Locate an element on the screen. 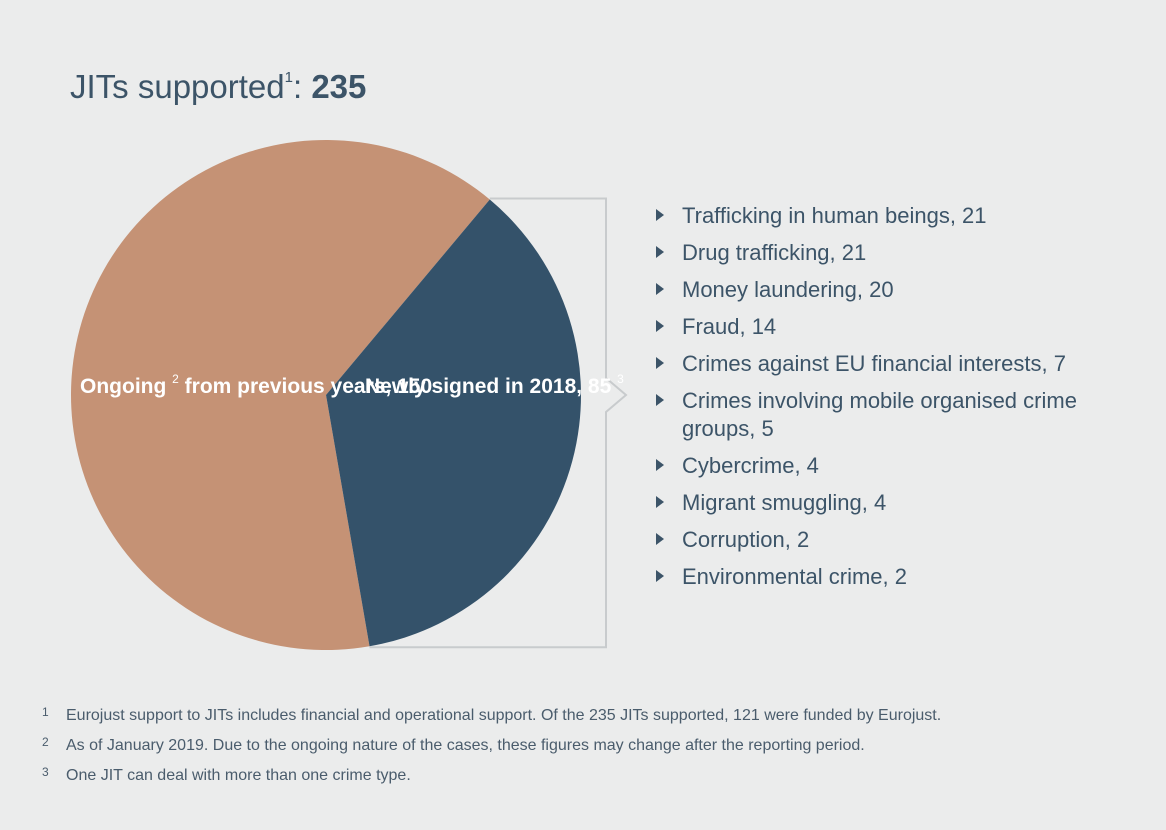 This screenshot has width=1166, height=830. list-item-label: Drug trafficking, 21 is located at coordinates (774, 252).